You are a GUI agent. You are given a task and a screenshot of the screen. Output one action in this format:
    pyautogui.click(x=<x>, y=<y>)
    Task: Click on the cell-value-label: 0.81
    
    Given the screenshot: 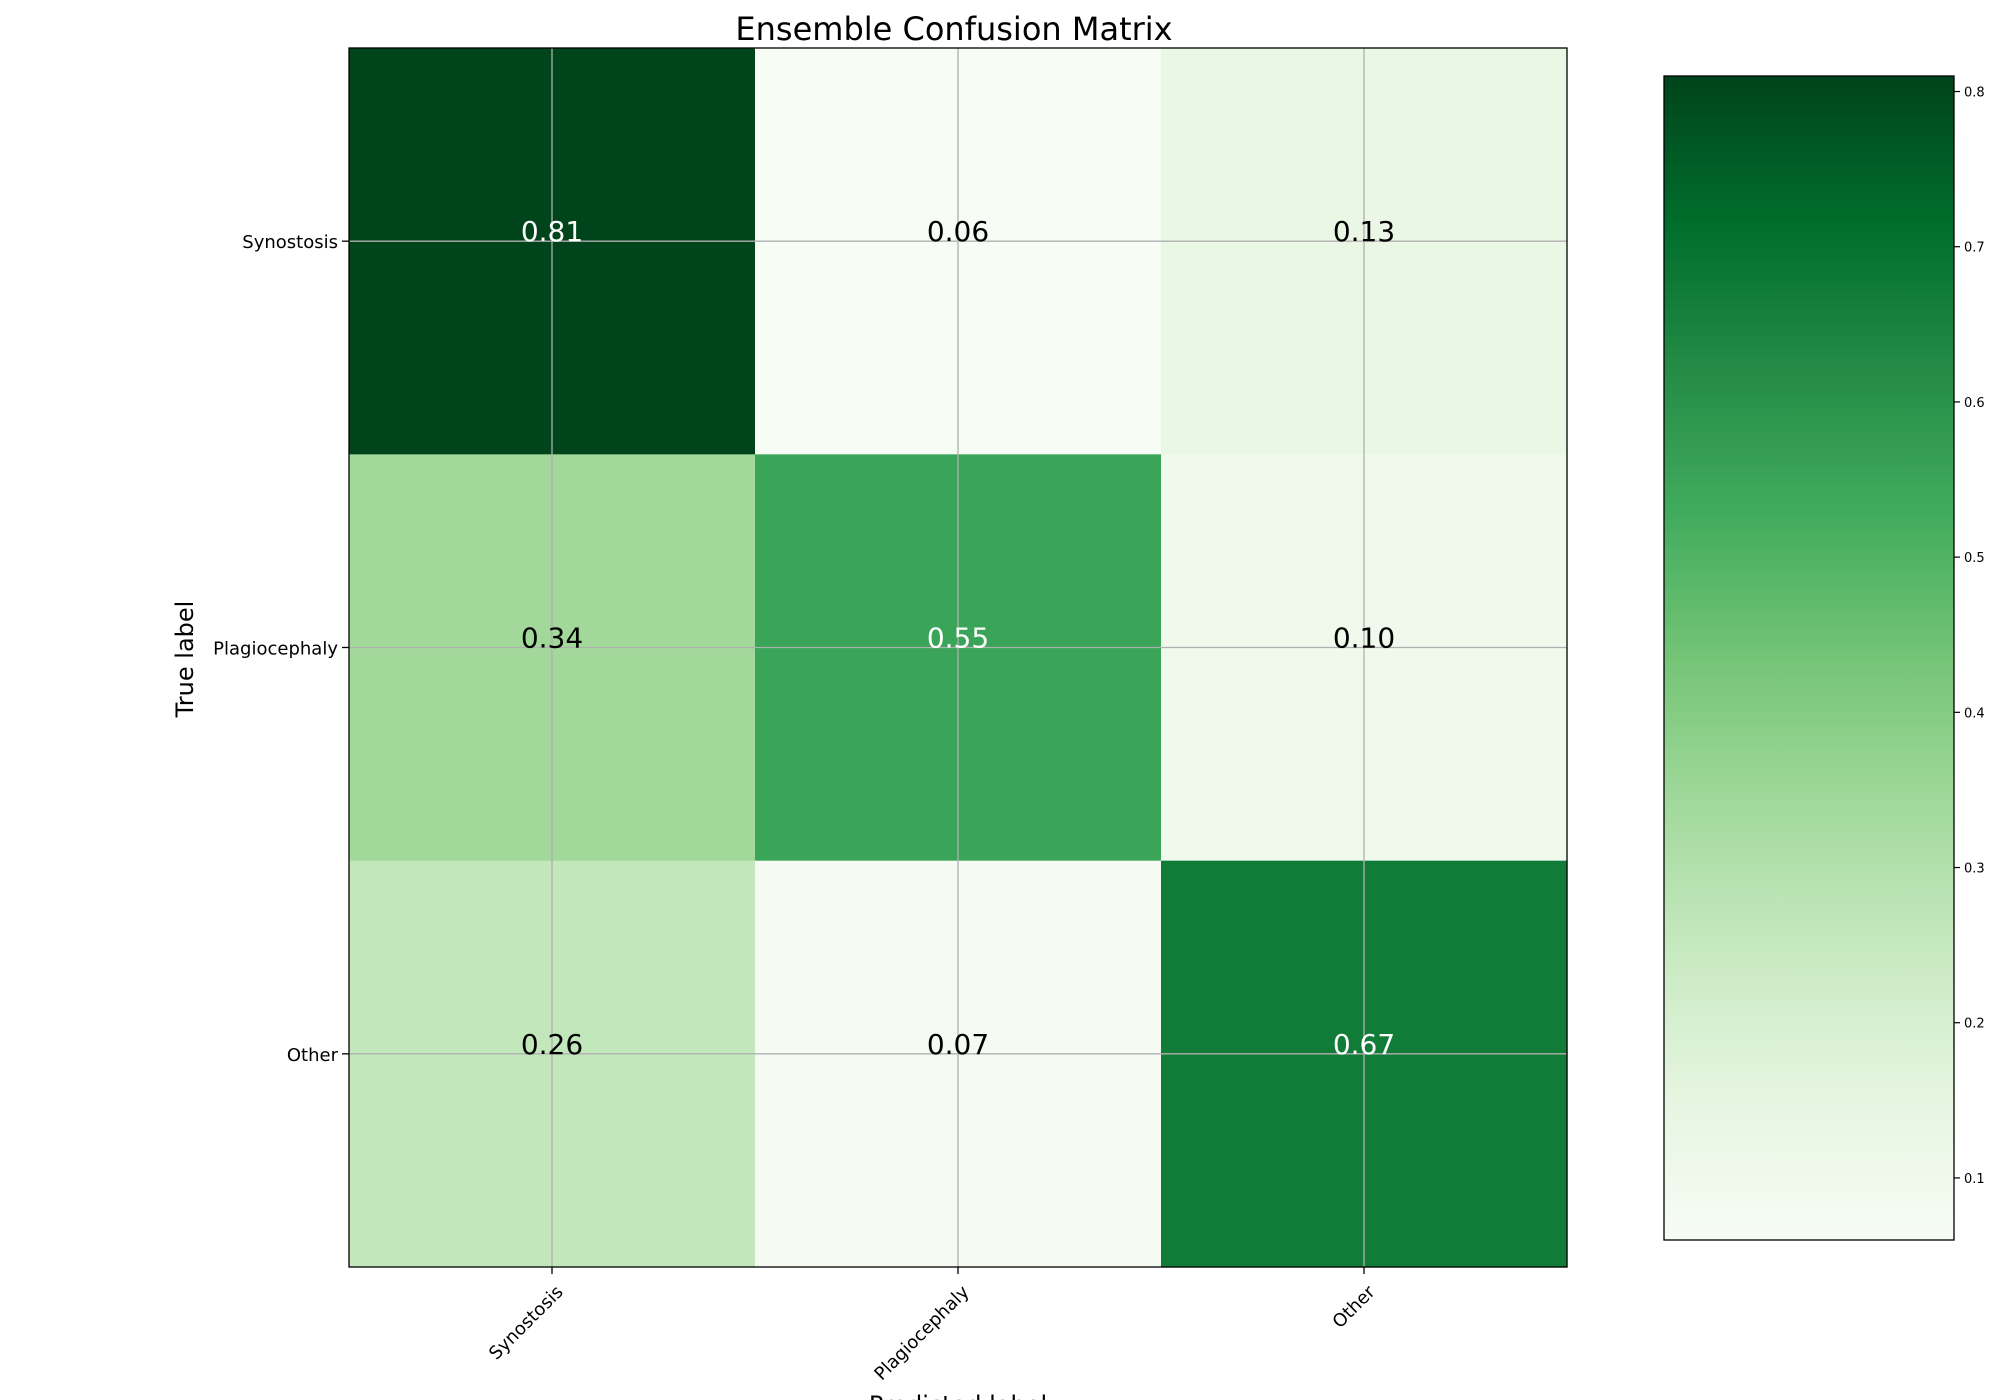 What is the action you would take?
    pyautogui.click(x=552, y=231)
    